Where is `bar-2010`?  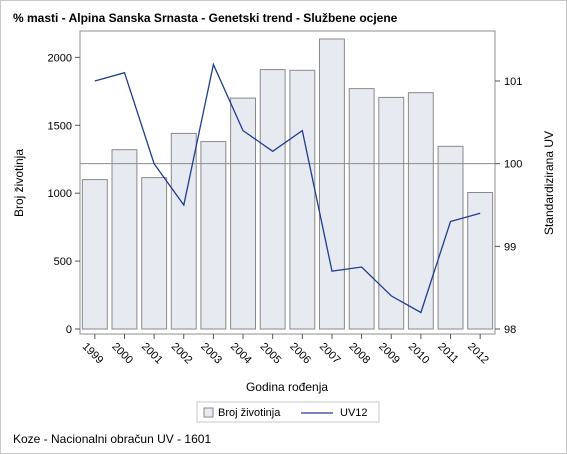 bar-2010 is located at coordinates (420, 211).